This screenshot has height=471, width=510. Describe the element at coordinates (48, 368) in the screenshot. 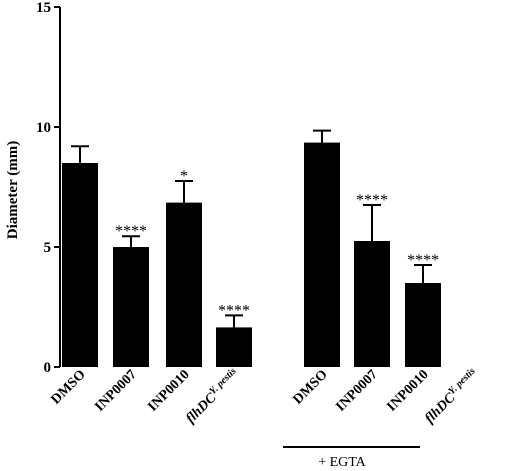

I see `y-tick-label: 0` at that location.